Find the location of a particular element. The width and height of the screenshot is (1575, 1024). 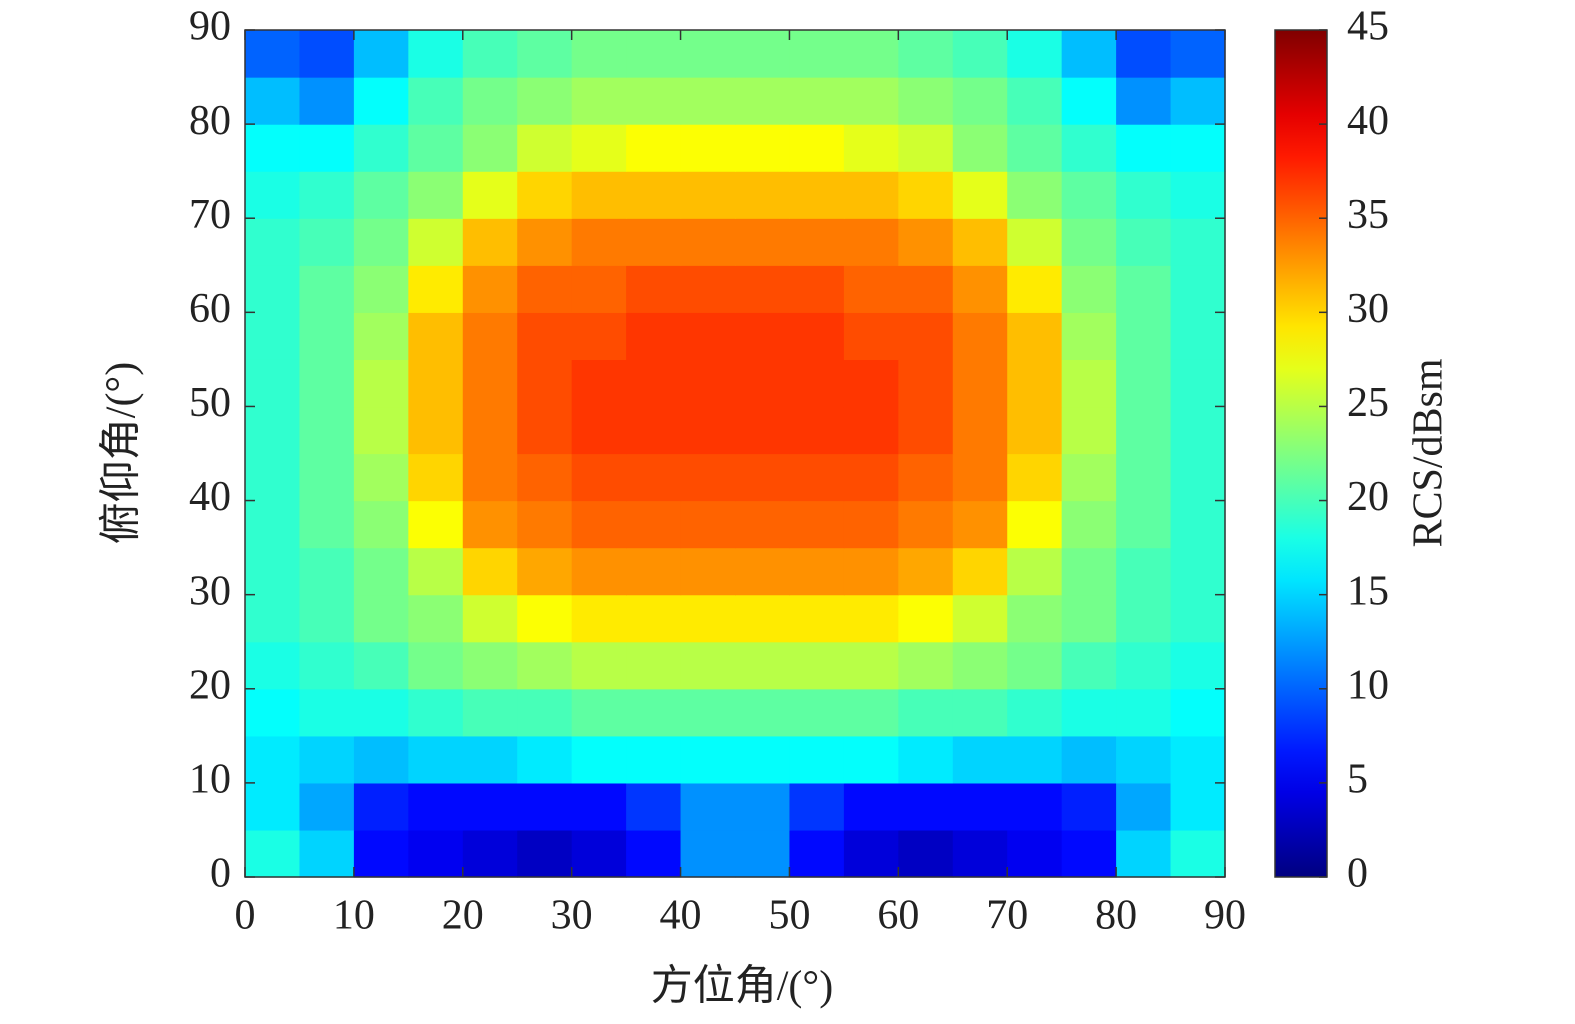

x-tick-label: 20 is located at coordinates (463, 916).